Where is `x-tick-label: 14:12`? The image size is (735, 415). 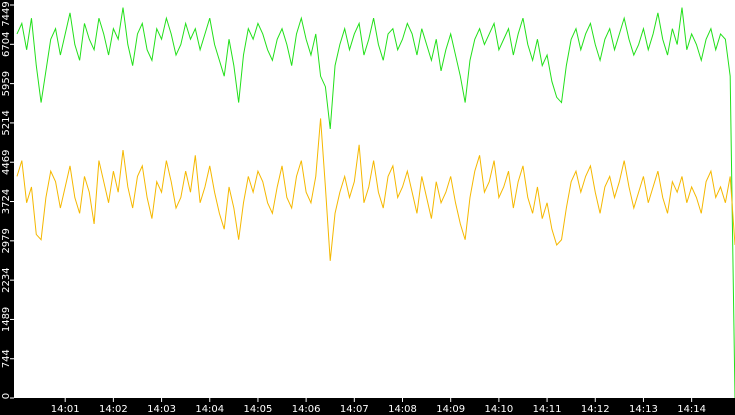
x-tick-label: 14:12 is located at coordinates (595, 409).